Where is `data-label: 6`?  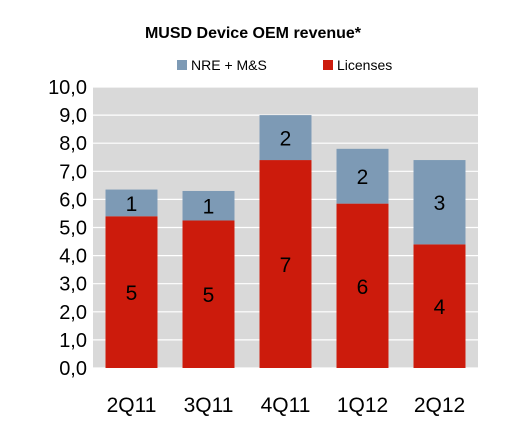
data-label: 6 is located at coordinates (363, 287).